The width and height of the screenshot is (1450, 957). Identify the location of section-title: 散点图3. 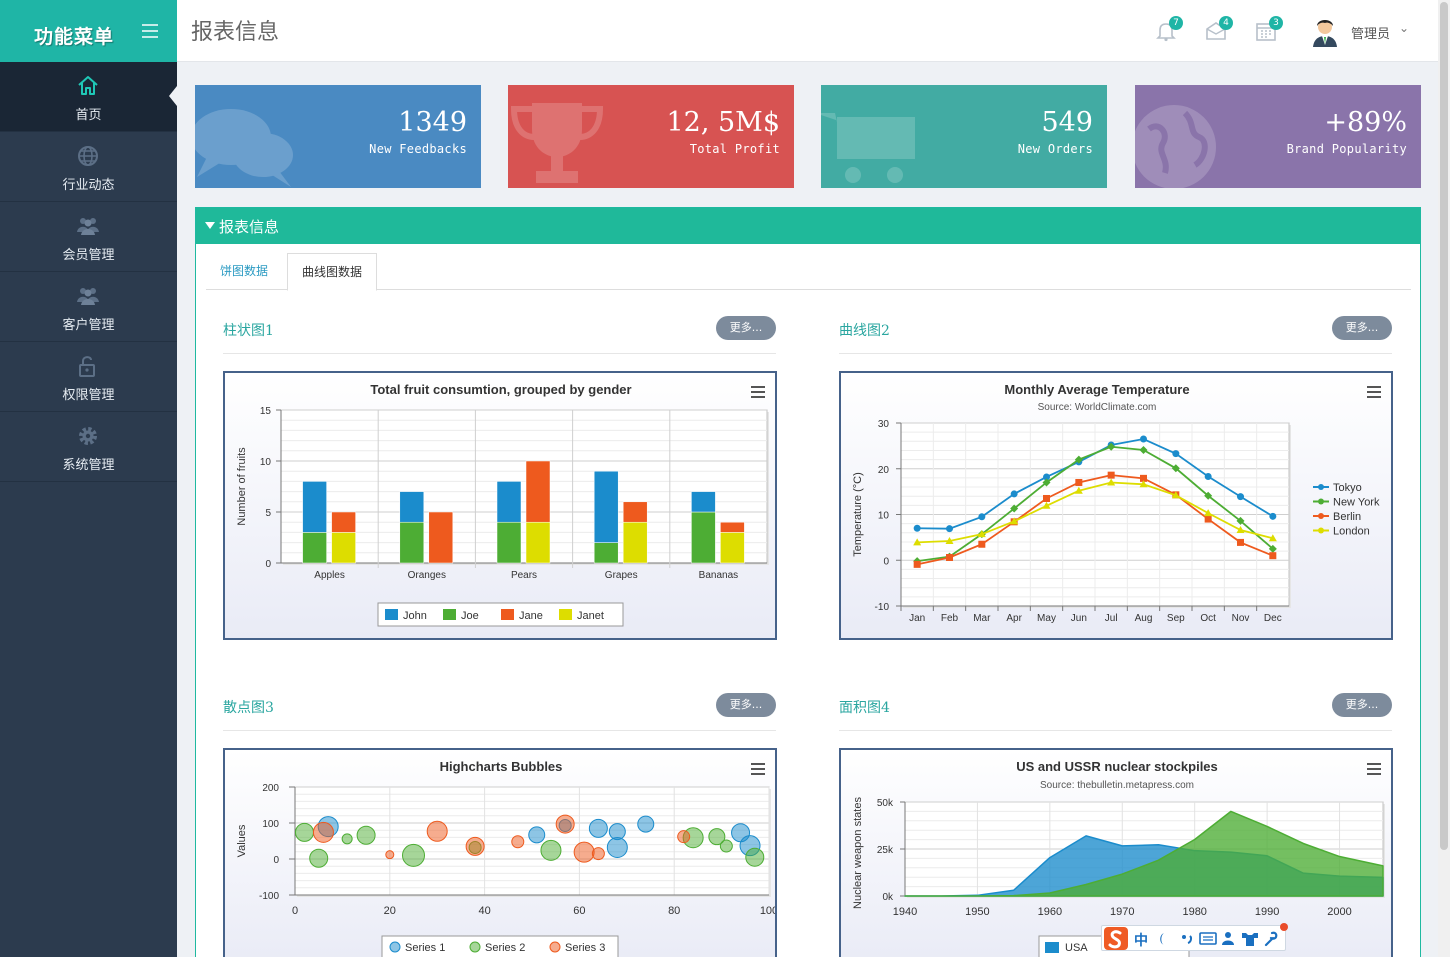
(248, 708).